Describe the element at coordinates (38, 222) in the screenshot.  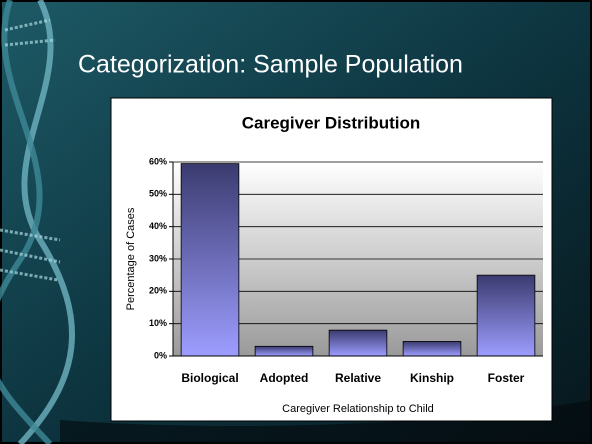
I see `dna-helix` at that location.